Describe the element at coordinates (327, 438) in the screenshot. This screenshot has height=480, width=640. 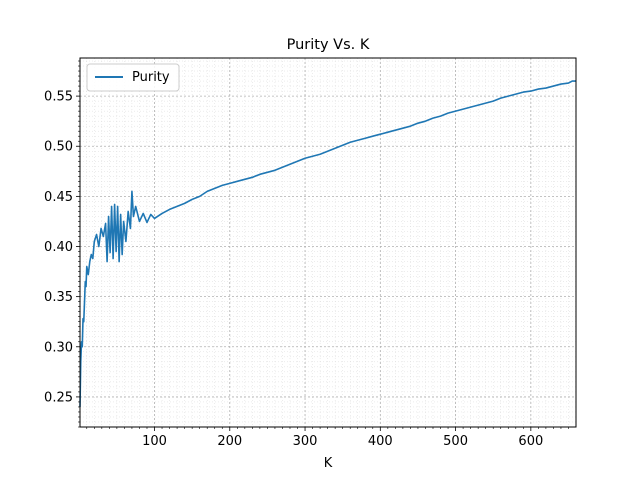
I see `x-axis-ticks: 100 200 300 400 500 600` at that location.